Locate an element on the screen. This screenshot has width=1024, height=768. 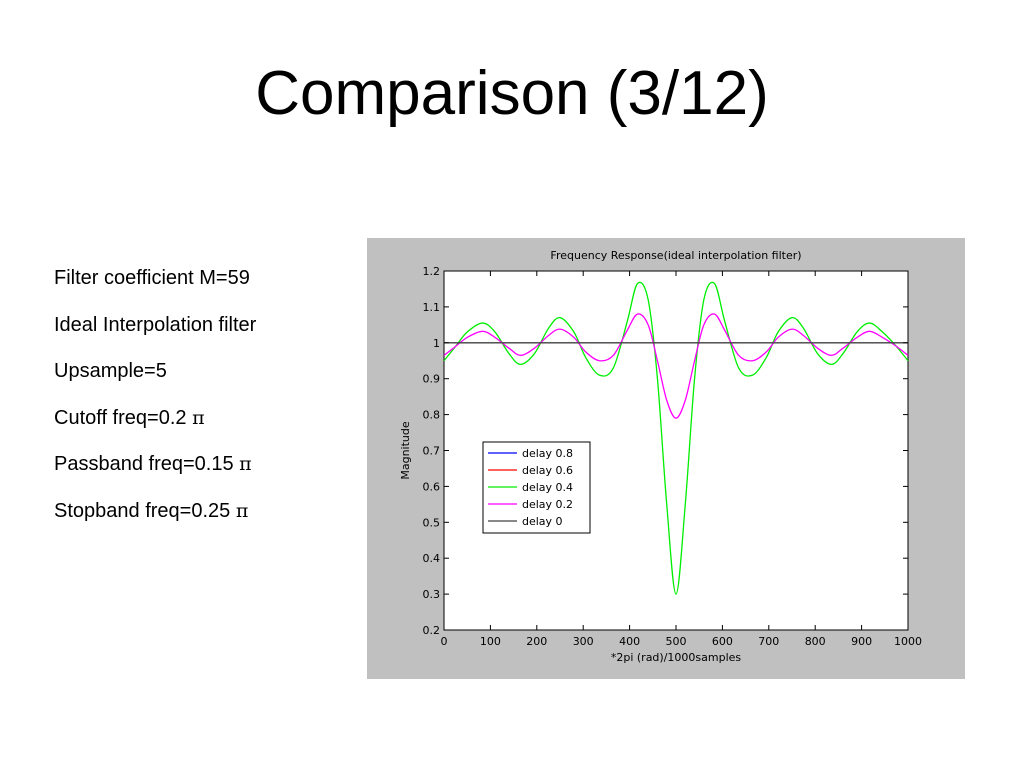
y-tick-label: 0.7 is located at coordinates (432, 451).